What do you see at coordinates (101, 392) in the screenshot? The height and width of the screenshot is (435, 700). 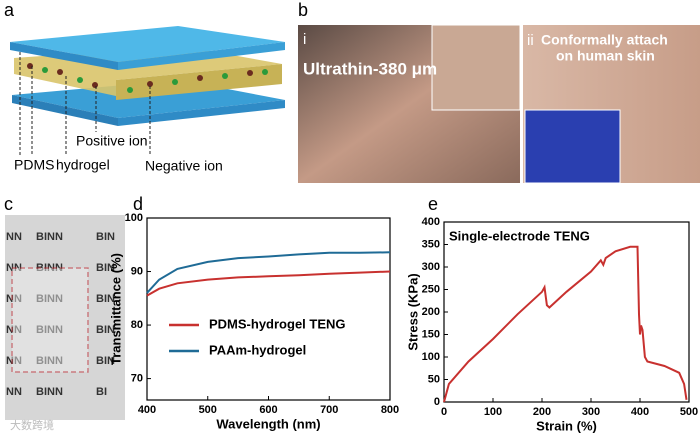 I see `photo-text: BI` at bounding box center [101, 392].